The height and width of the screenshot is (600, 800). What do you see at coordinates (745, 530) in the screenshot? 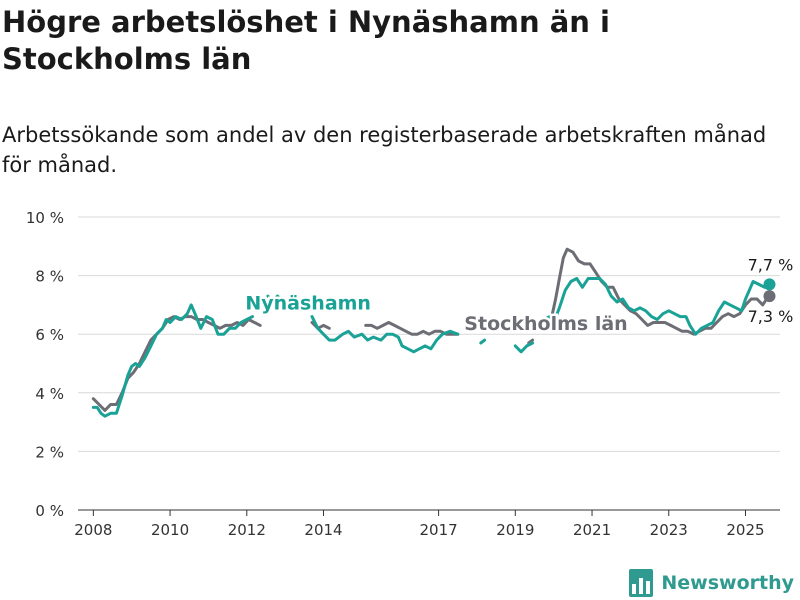
I see `x-tick-label: 2025` at bounding box center [745, 530].